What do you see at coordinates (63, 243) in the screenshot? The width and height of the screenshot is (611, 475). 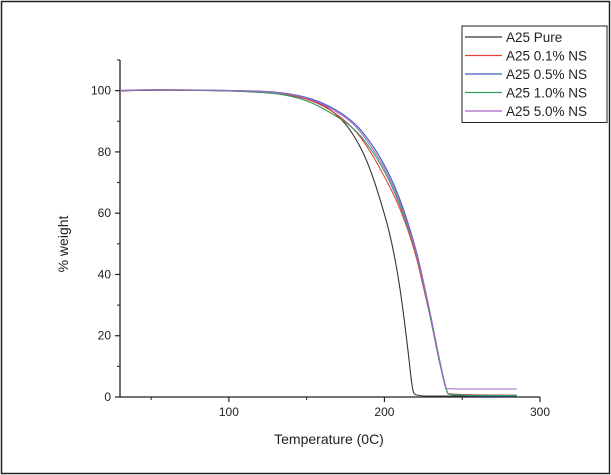 I see `y-axis-title: % weight` at bounding box center [63, 243].